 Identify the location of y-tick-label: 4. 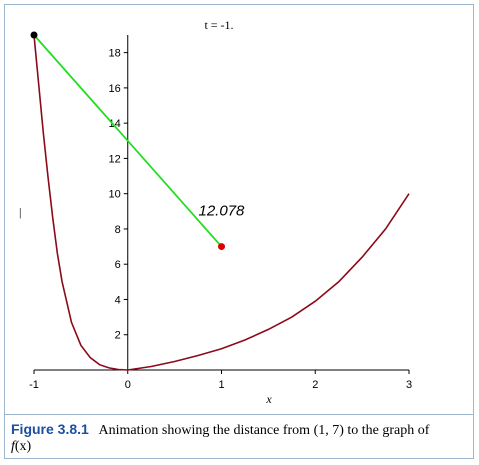
(118, 300).